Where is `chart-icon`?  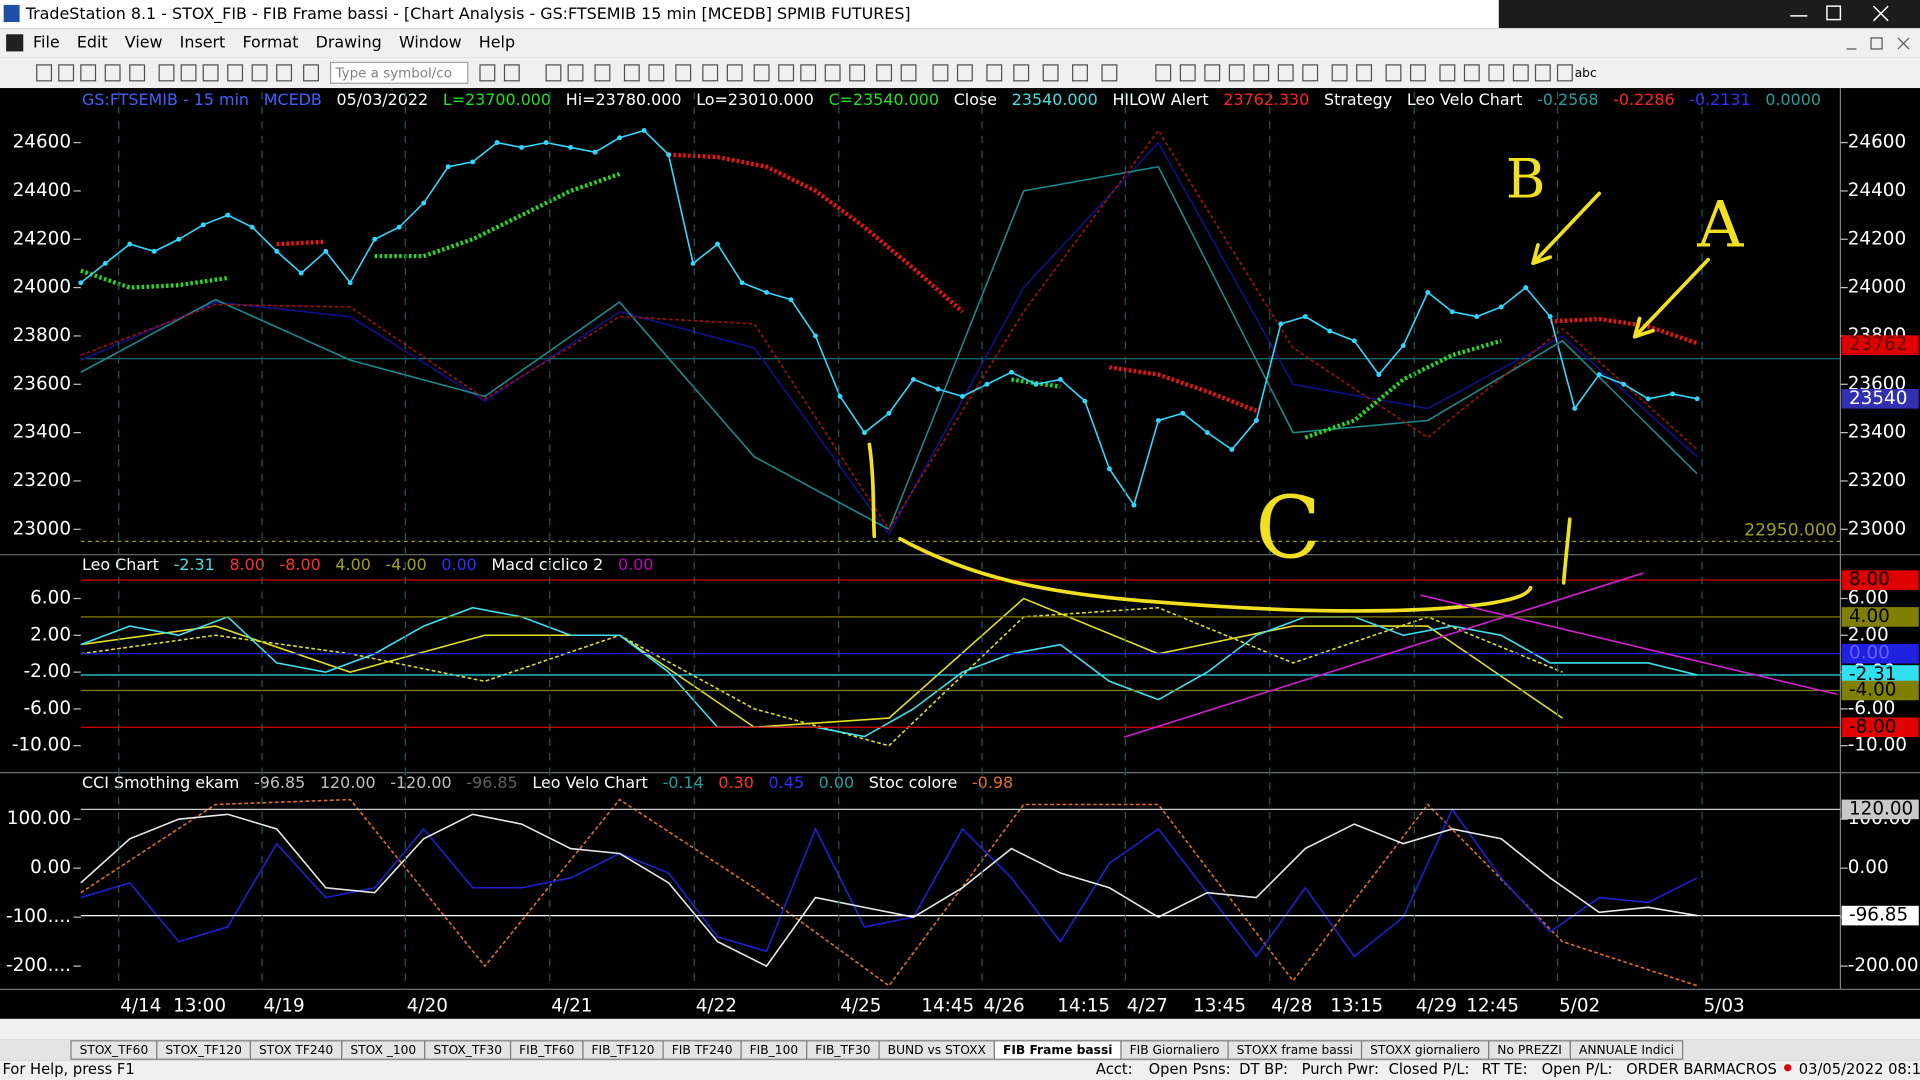
chart-icon is located at coordinates (15, 43).